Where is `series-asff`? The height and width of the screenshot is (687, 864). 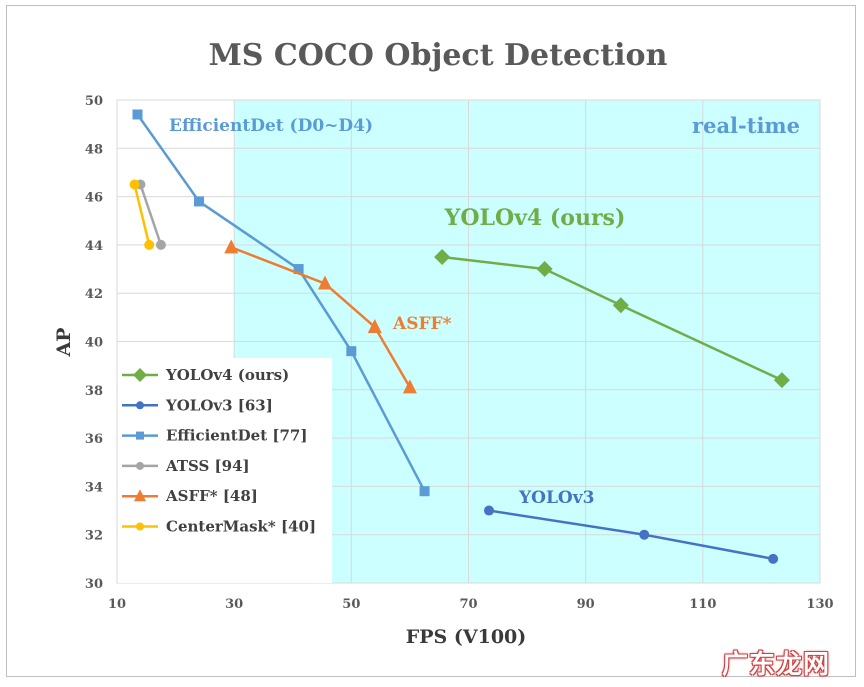
series-asff is located at coordinates (320, 316).